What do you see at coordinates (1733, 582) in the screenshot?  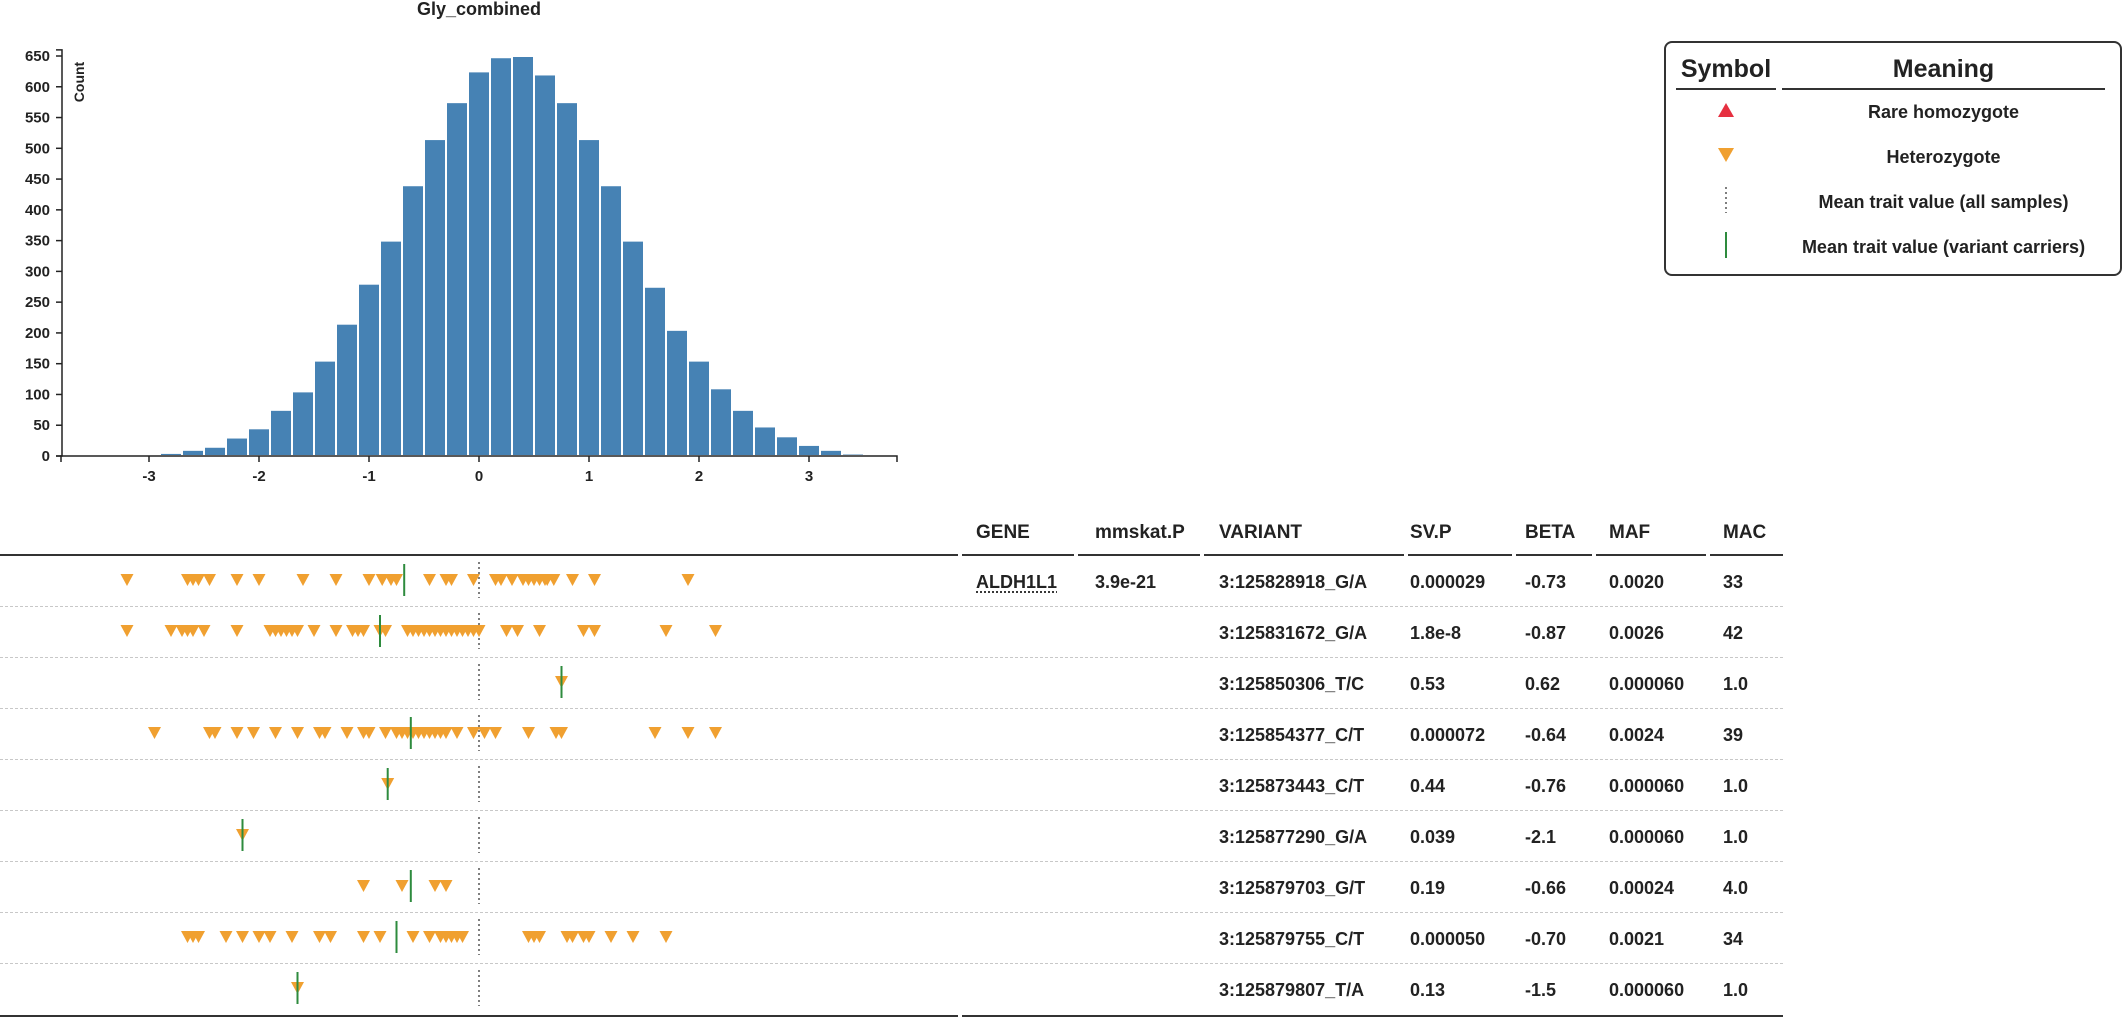 I see `mac-value: 33` at bounding box center [1733, 582].